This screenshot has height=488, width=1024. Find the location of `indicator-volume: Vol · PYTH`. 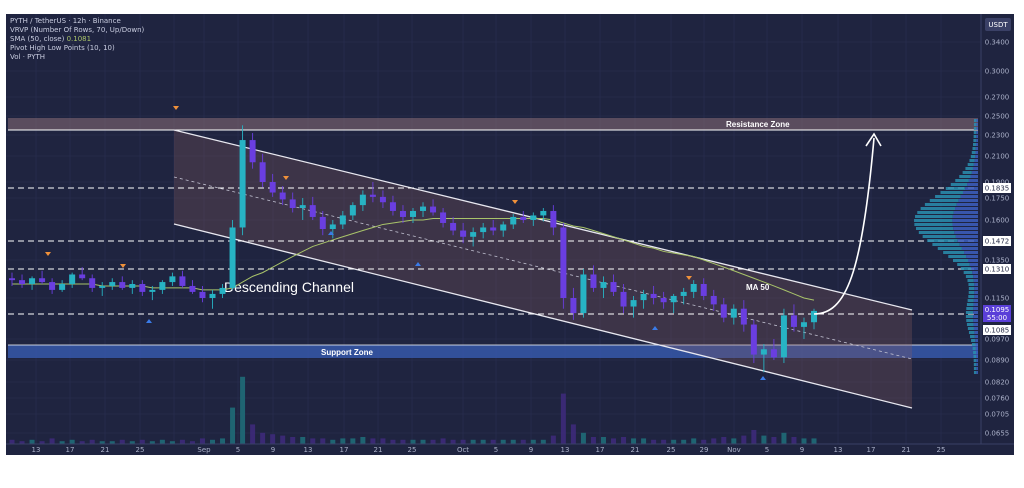

indicator-volume: Vol · PYTH is located at coordinates (27, 57).